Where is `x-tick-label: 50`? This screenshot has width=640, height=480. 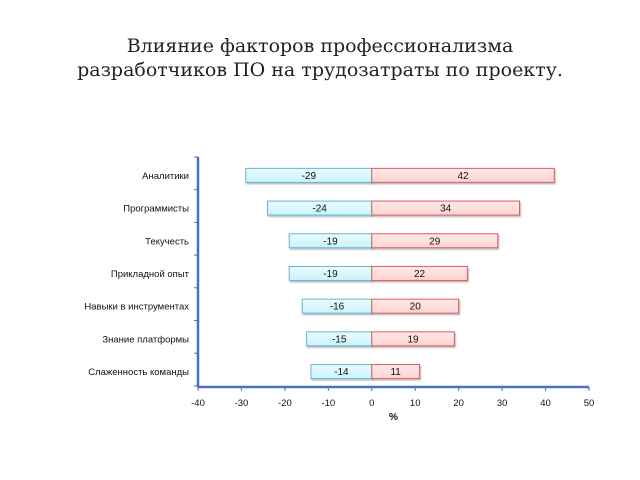
x-tick-label: 50 is located at coordinates (589, 403).